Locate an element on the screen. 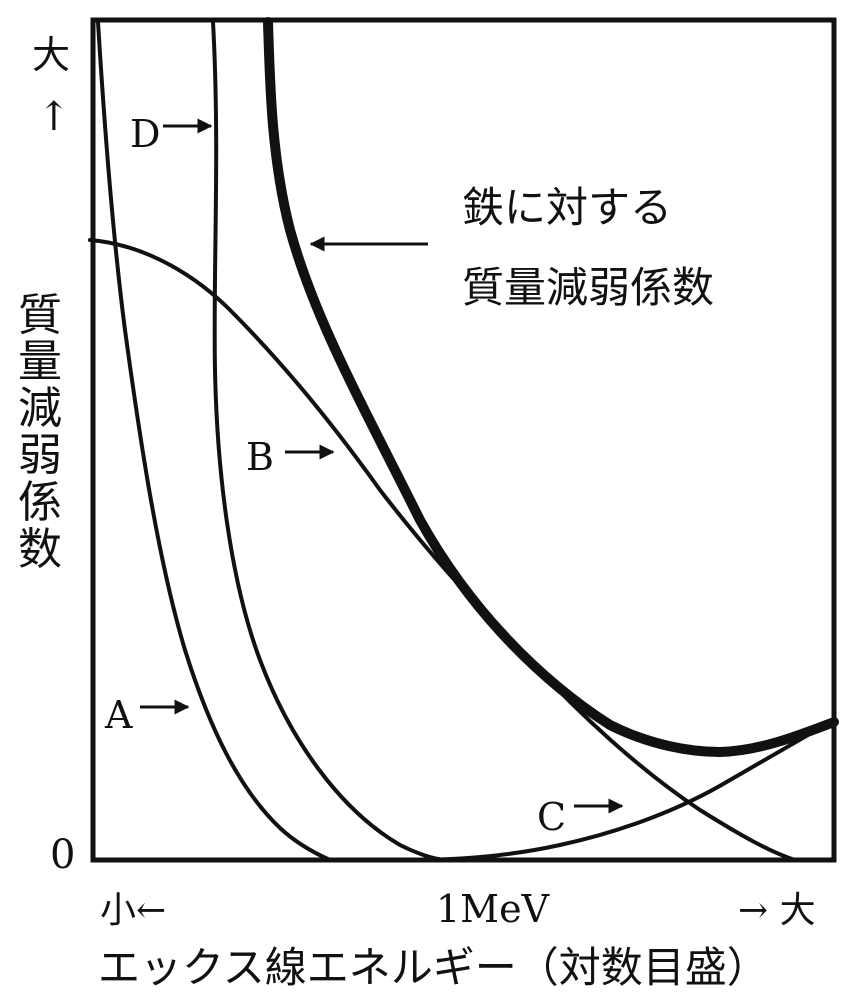  curve-label-a: A is located at coordinates (118, 715).